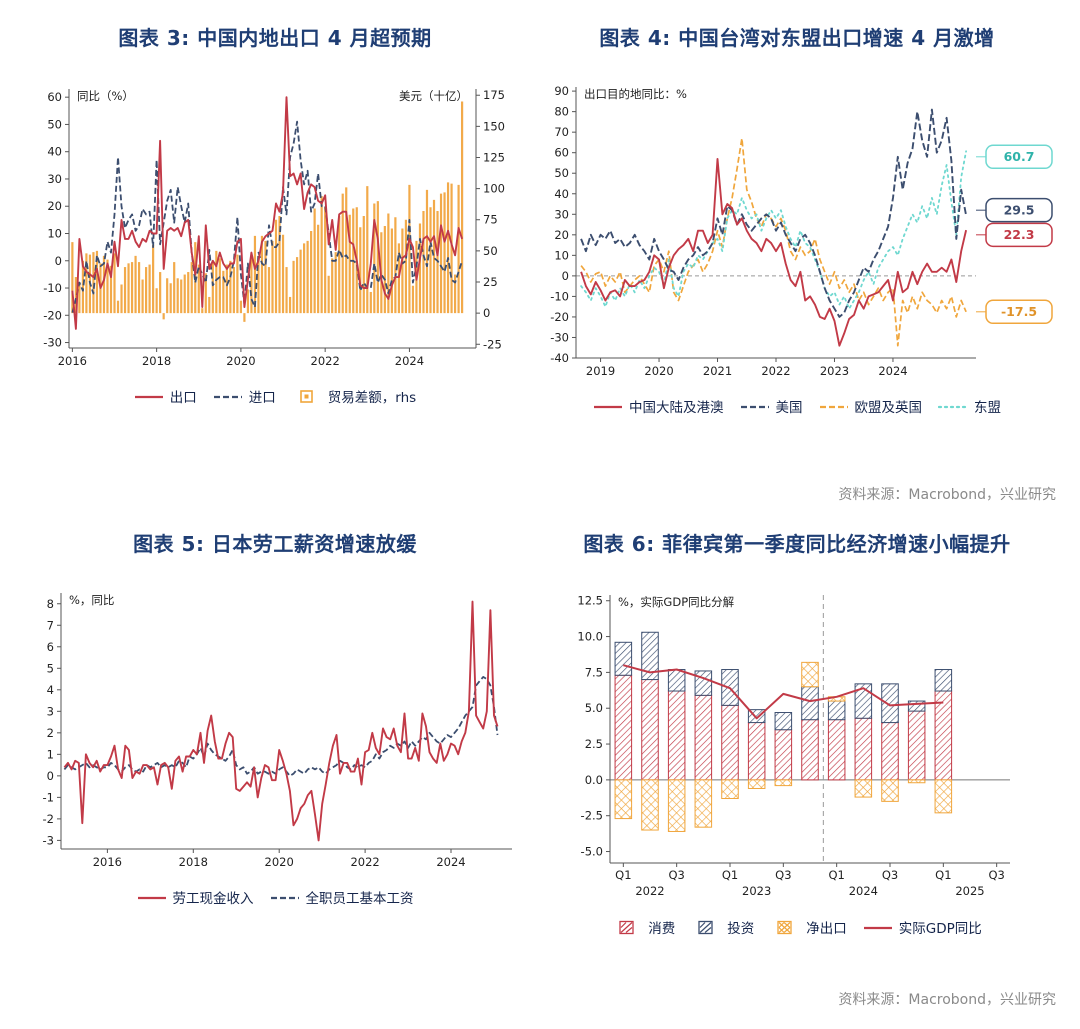  What do you see at coordinates (213, 899) in the screenshot?
I see `legend-label: 劳工现金收入` at bounding box center [213, 899].